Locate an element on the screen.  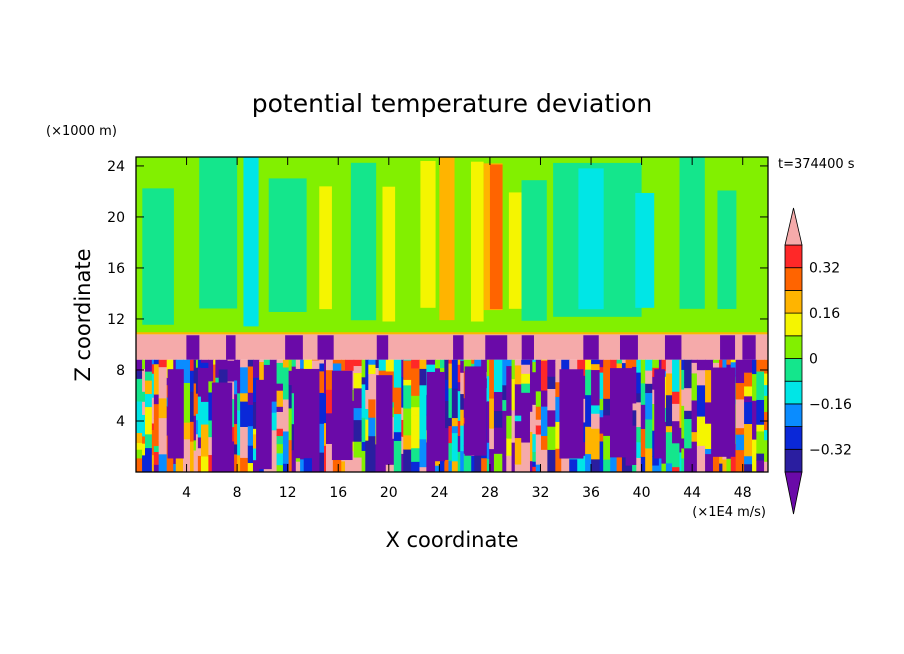
chart-title: potential temperature deviation is located at coordinates (452, 103).